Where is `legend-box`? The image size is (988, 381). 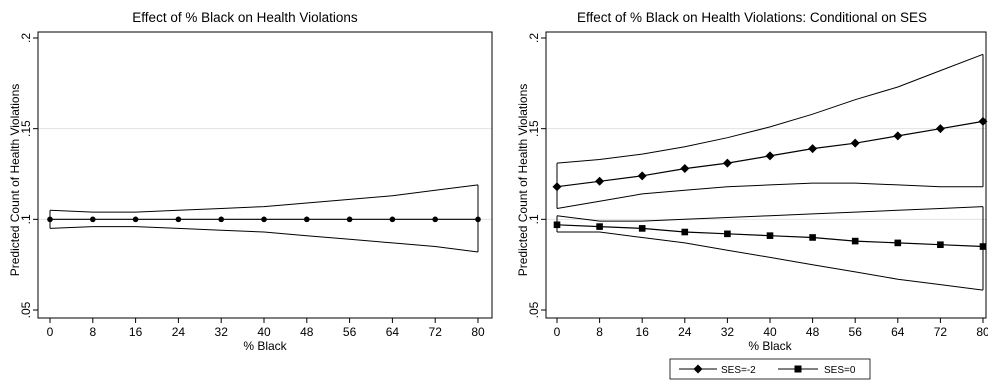
legend-box is located at coordinates (770, 369).